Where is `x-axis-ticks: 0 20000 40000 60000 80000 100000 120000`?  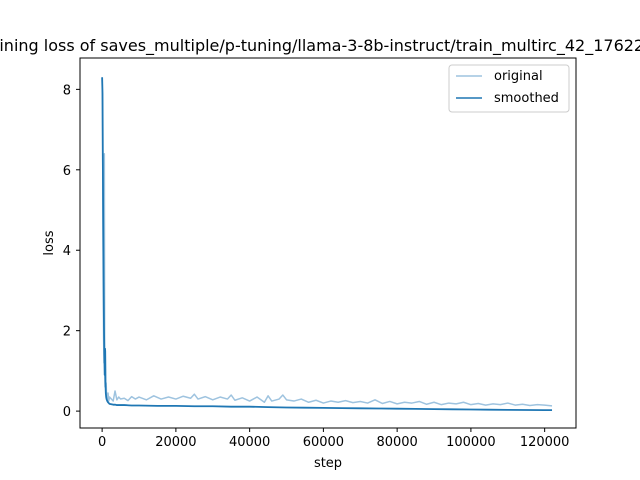 x-axis-ticks: 0 20000 40000 60000 80000 100000 120000 is located at coordinates (333, 439).